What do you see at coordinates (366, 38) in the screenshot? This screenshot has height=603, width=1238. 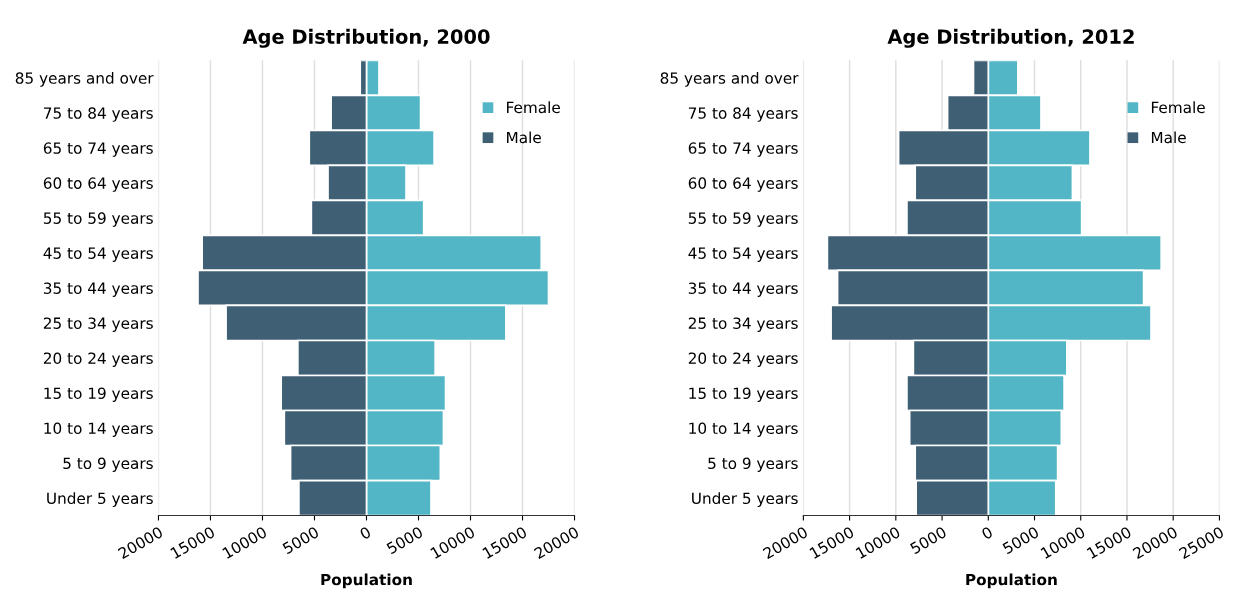 I see `chart-title: Age Distribution, 2000` at bounding box center [366, 38].